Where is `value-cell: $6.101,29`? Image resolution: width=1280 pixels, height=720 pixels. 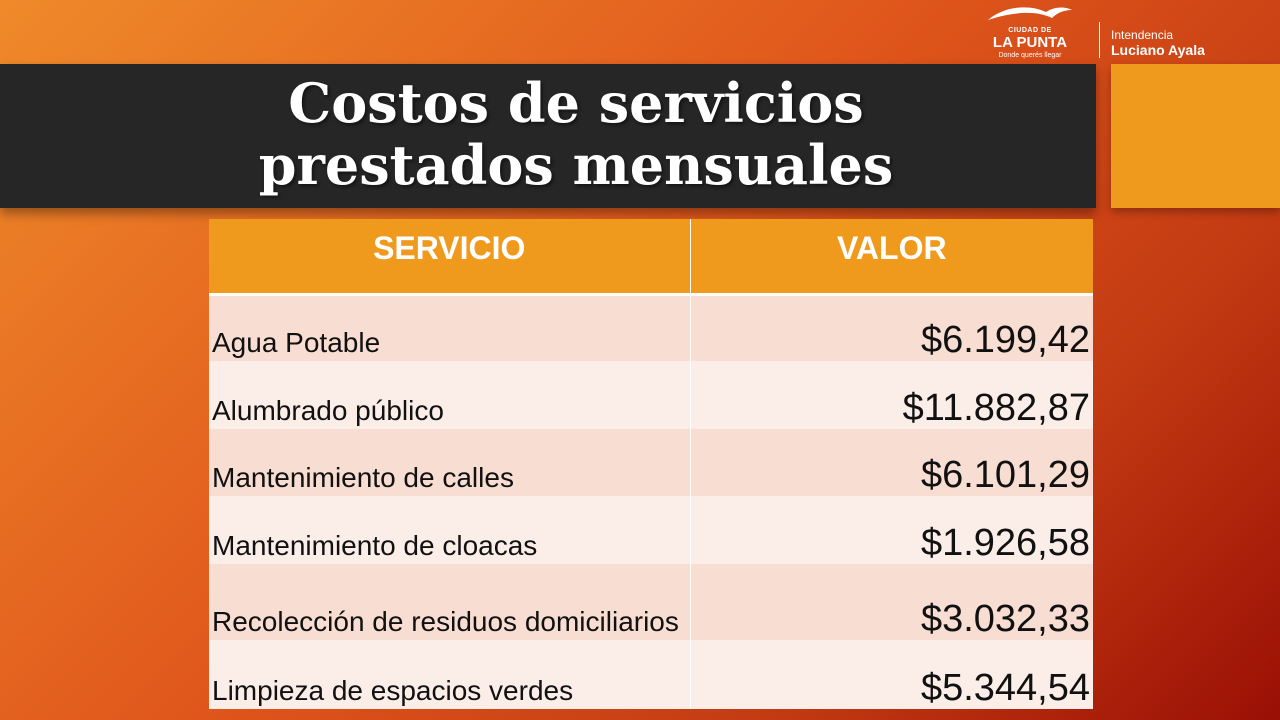 value-cell: $6.101,29 is located at coordinates (891, 462).